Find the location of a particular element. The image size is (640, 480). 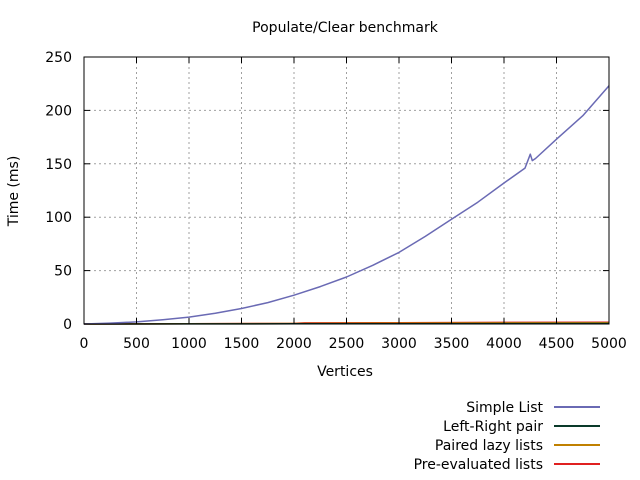

legend-label: Pre-evaluated lists is located at coordinates (478, 465).